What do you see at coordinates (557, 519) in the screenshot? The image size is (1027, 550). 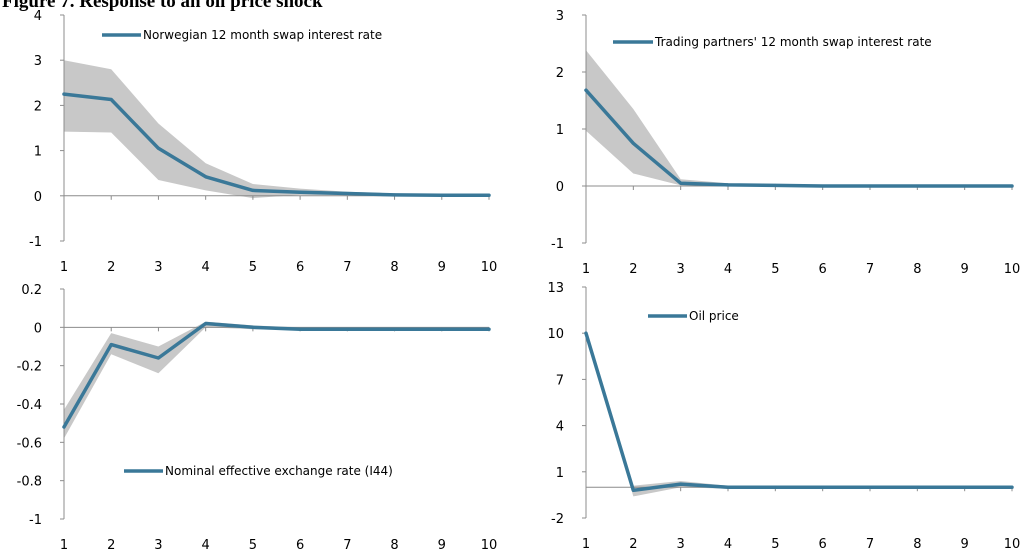 I see `y-tick-label: -2` at bounding box center [557, 519].